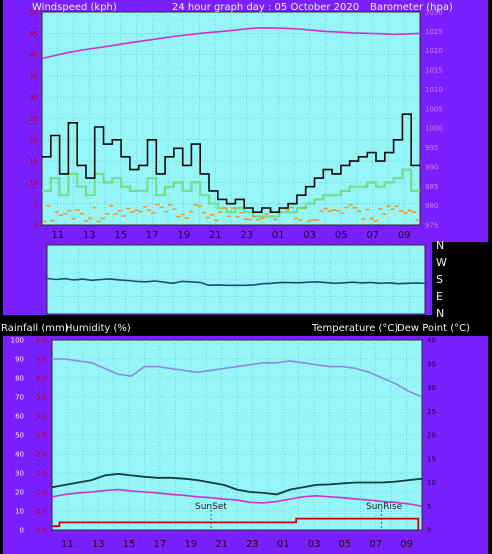  Describe the element at coordinates (431, 148) in the screenshot. I see `barometer-tick-label: 995` at that location.